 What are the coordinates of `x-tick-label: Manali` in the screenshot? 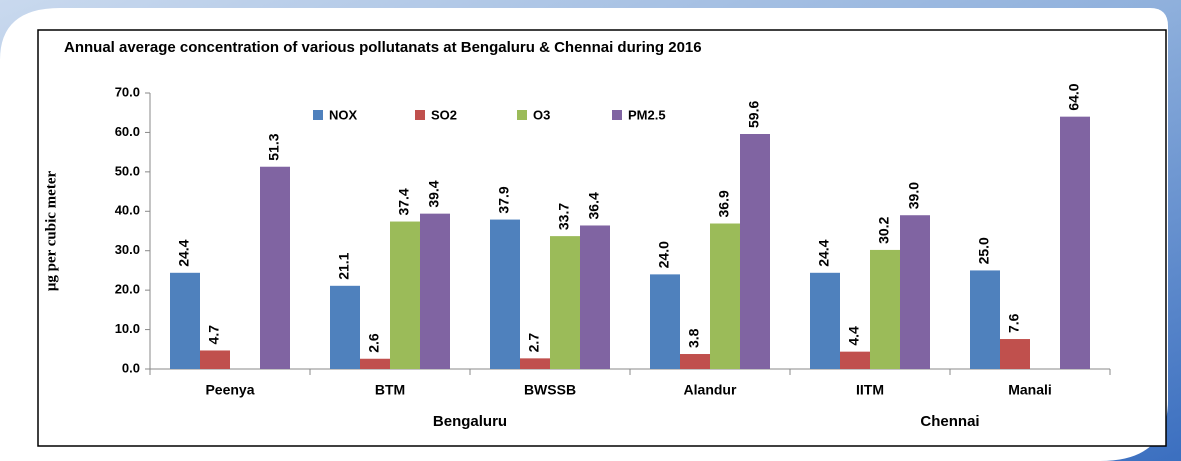 It's located at (1030, 390).